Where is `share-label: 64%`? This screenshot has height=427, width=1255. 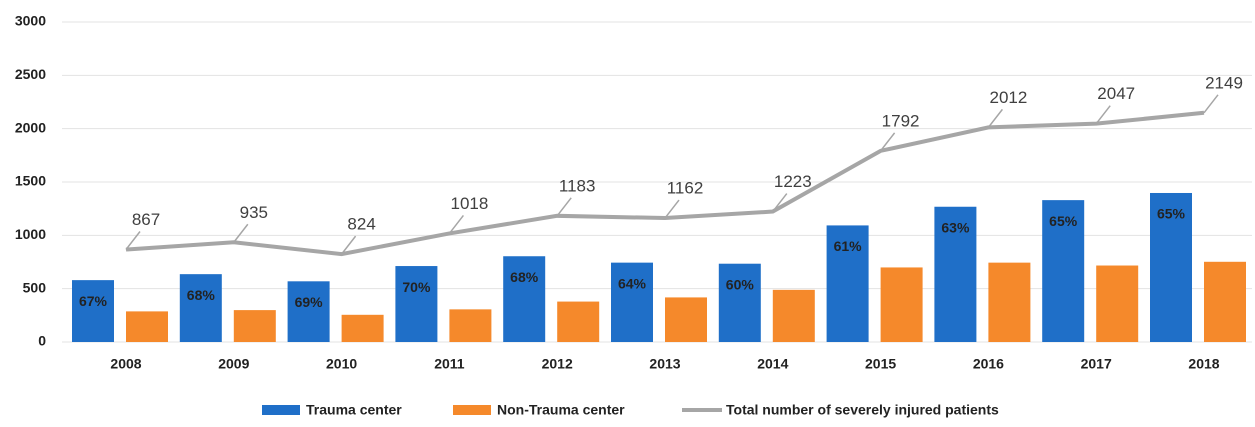 share-label: 64% is located at coordinates (632, 283).